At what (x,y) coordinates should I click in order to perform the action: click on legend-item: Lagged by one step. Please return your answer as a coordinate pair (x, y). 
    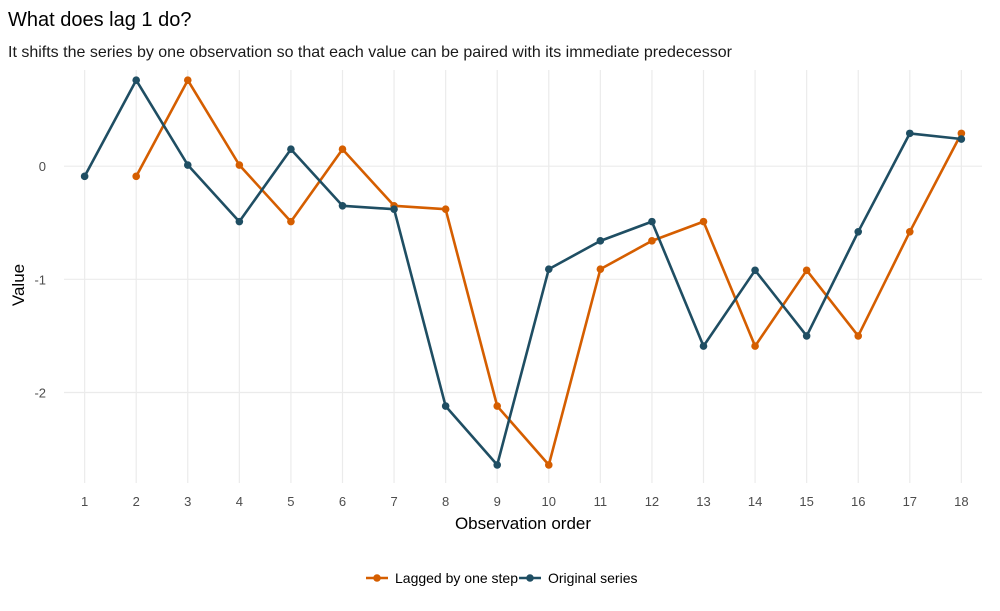
    Looking at the image, I should click on (442, 578).